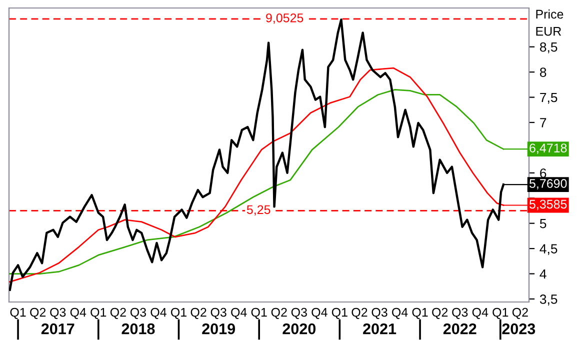  Describe the element at coordinates (299, 328) in the screenshot. I see `x2-tick-label: 2020` at that location.